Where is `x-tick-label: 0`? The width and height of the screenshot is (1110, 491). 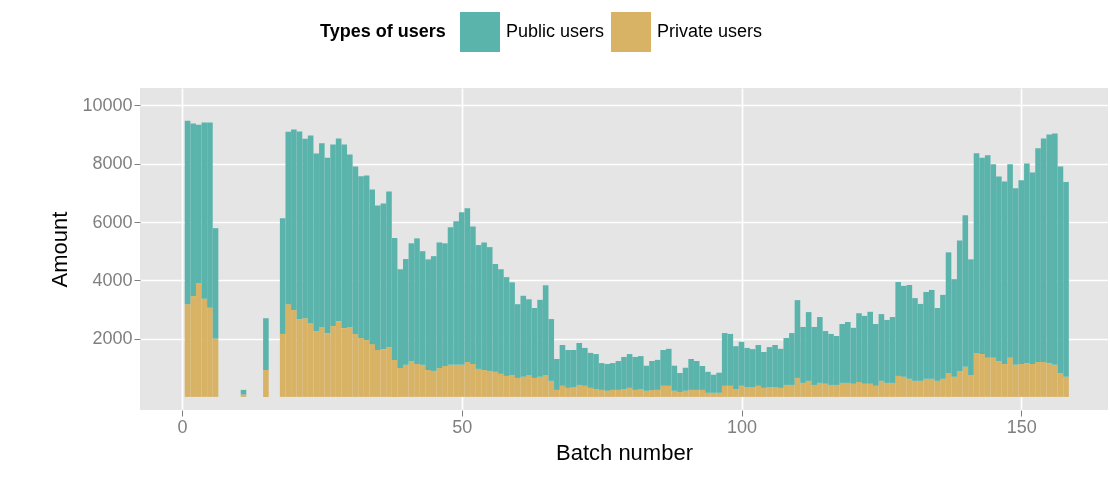
x-tick-label: 0 is located at coordinates (182, 426).